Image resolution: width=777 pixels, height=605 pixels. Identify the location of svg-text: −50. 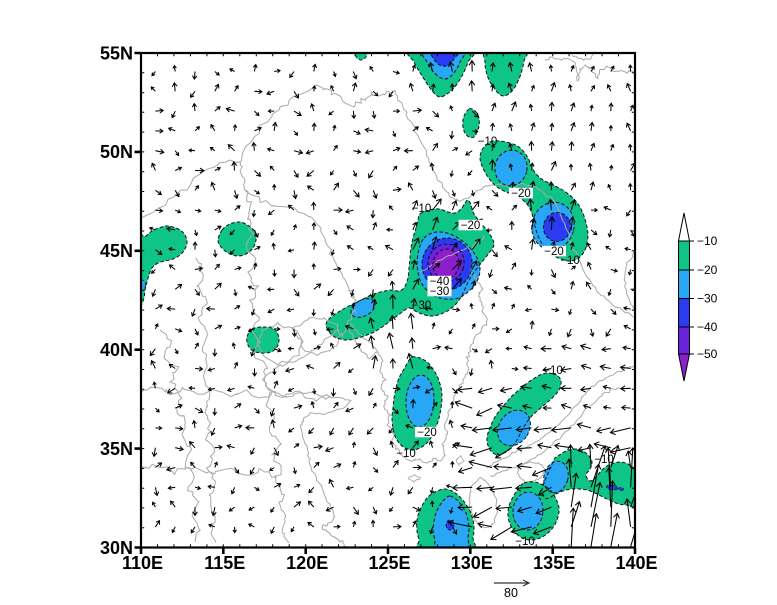
(707, 354).